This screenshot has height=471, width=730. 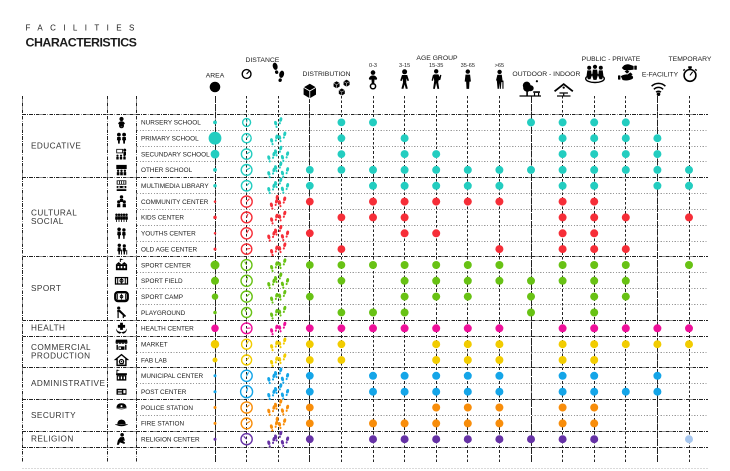 I want to click on svg-text: PRIMARY SCHOOL, so click(x=170, y=139).